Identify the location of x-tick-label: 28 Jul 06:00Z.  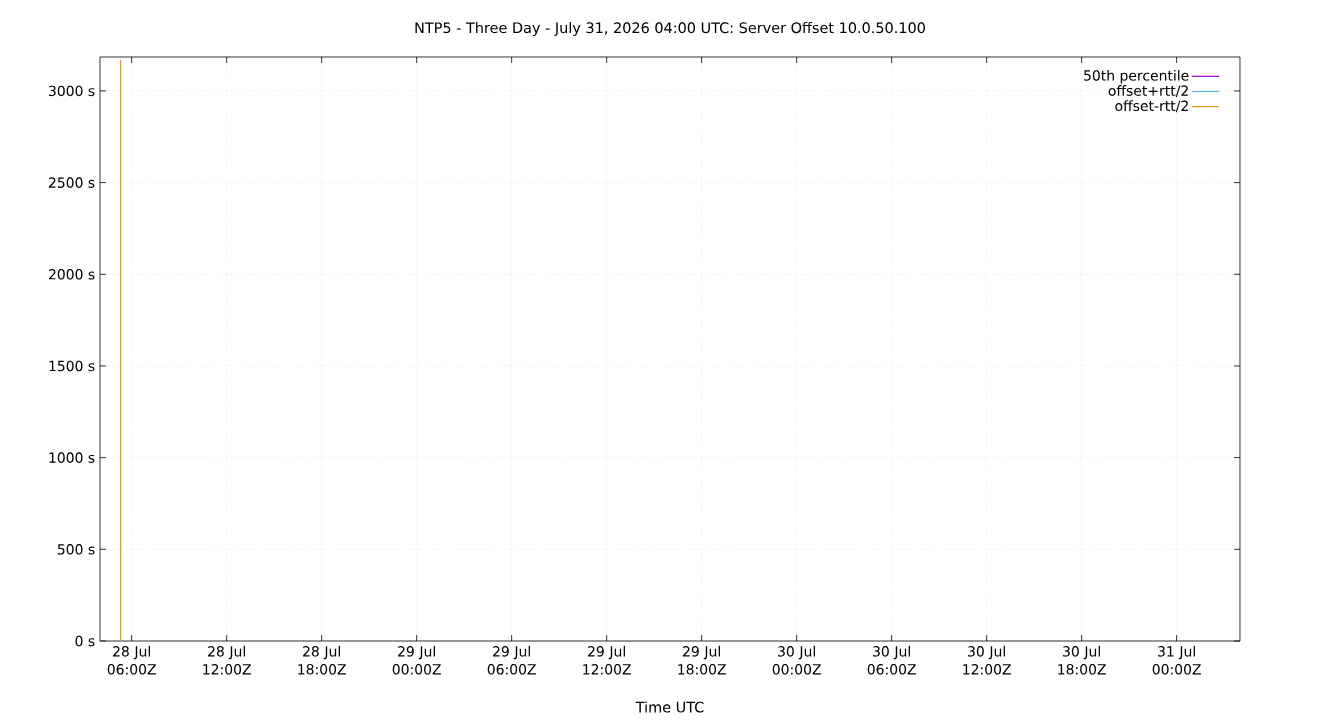
(131, 660).